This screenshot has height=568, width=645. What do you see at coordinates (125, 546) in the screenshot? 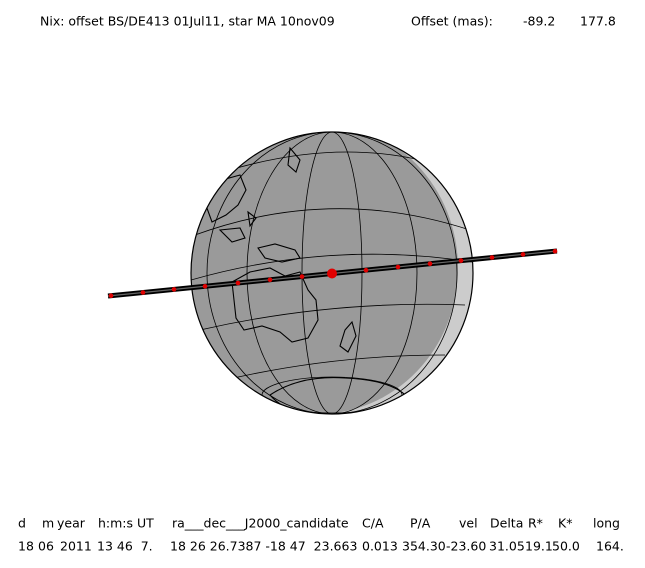
I see `table-cell: 13 46 7.` at bounding box center [125, 546].